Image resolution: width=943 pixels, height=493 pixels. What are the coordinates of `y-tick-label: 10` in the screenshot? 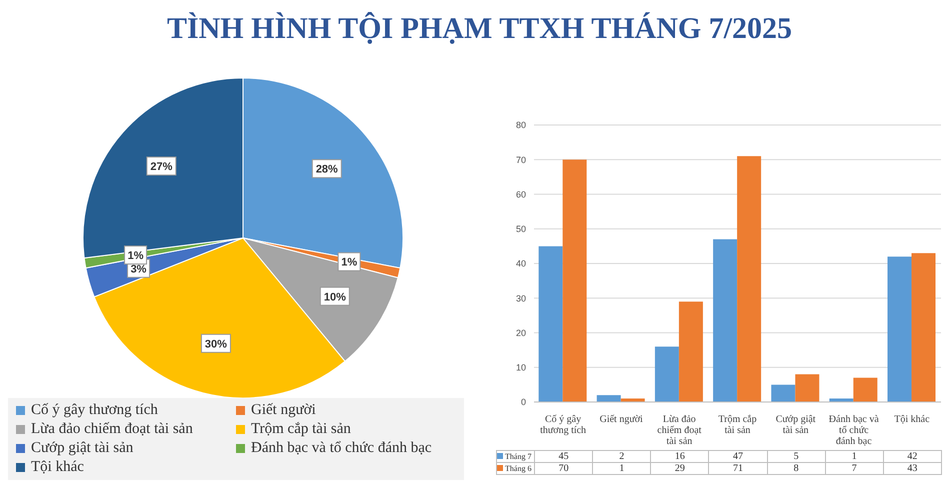 It's located at (521, 367).